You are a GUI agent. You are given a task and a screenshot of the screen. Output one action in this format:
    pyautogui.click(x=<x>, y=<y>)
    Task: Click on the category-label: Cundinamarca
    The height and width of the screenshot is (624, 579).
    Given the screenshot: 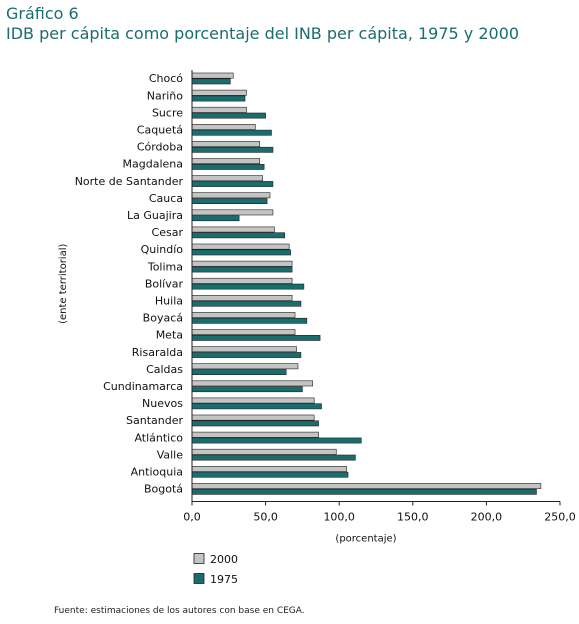 What is the action you would take?
    pyautogui.click(x=143, y=386)
    